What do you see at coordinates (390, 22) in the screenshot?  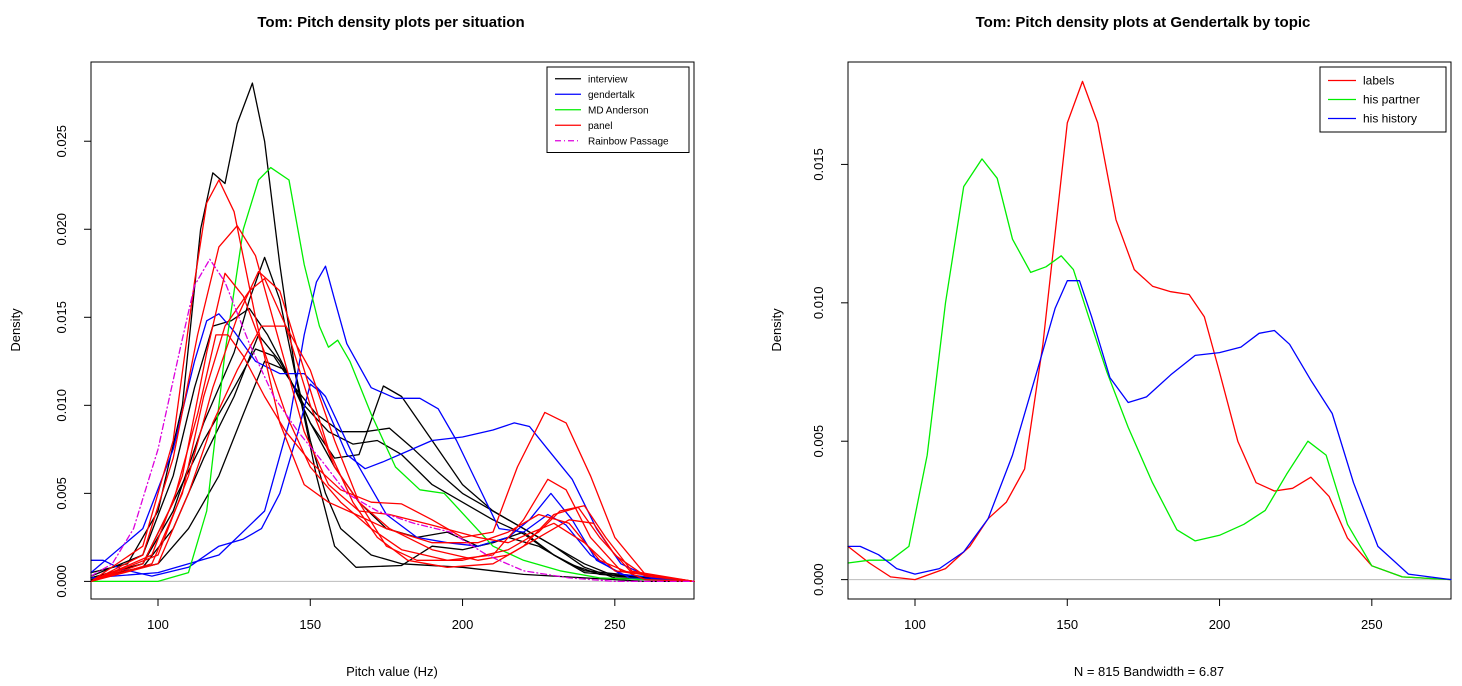 I see `left-chart-title: Tom: Pitch density plots per situation` at bounding box center [390, 22].